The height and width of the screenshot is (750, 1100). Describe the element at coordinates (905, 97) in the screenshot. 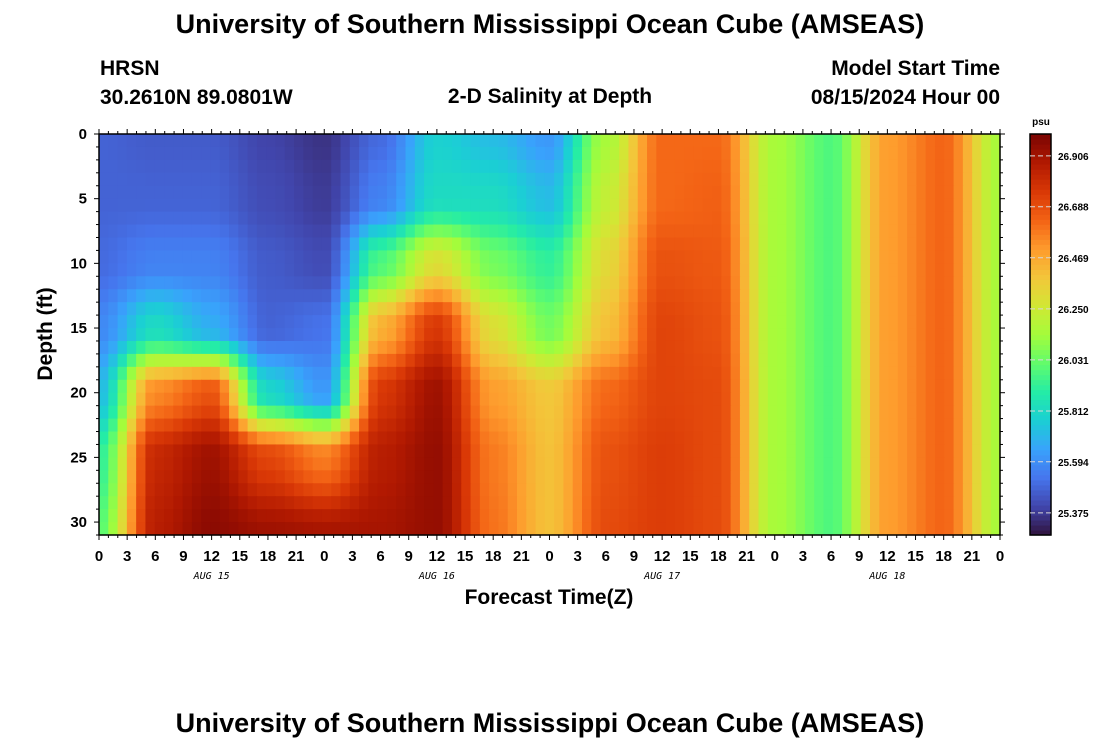

I see `model-start-value: 08/15/2024 Hour 00` at that location.